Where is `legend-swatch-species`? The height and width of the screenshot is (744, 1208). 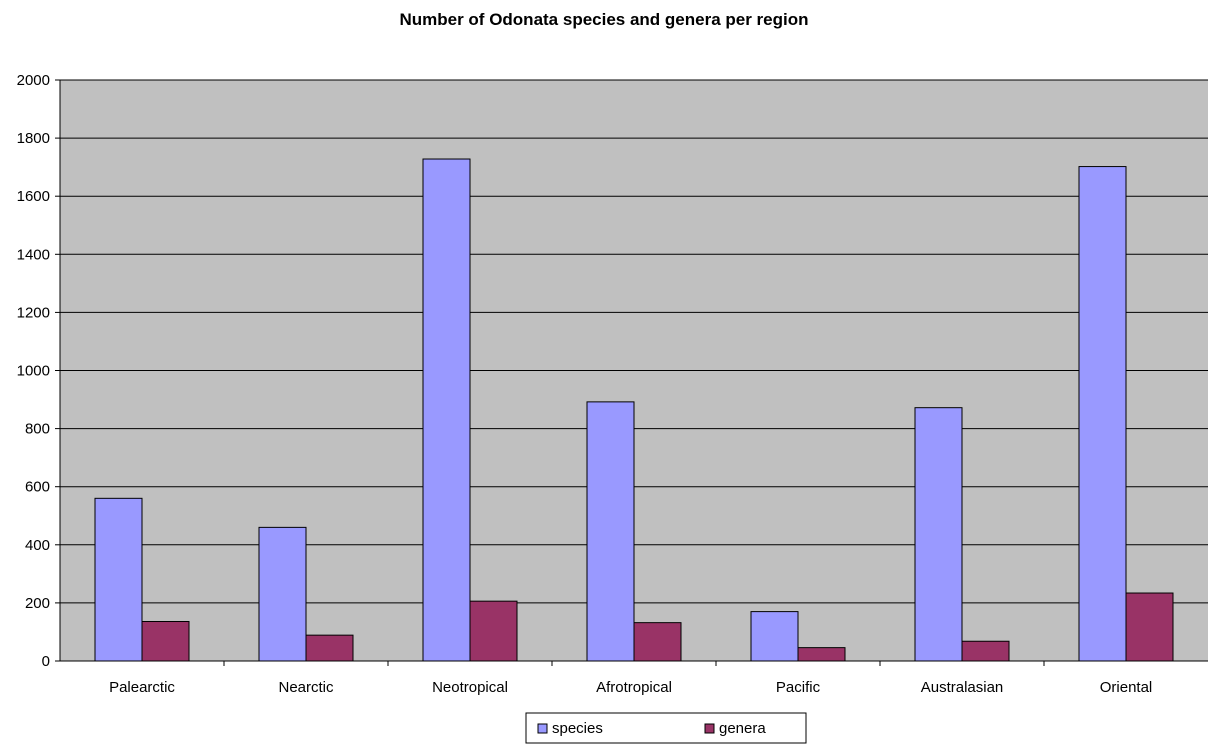
legend-swatch-species is located at coordinates (542, 728).